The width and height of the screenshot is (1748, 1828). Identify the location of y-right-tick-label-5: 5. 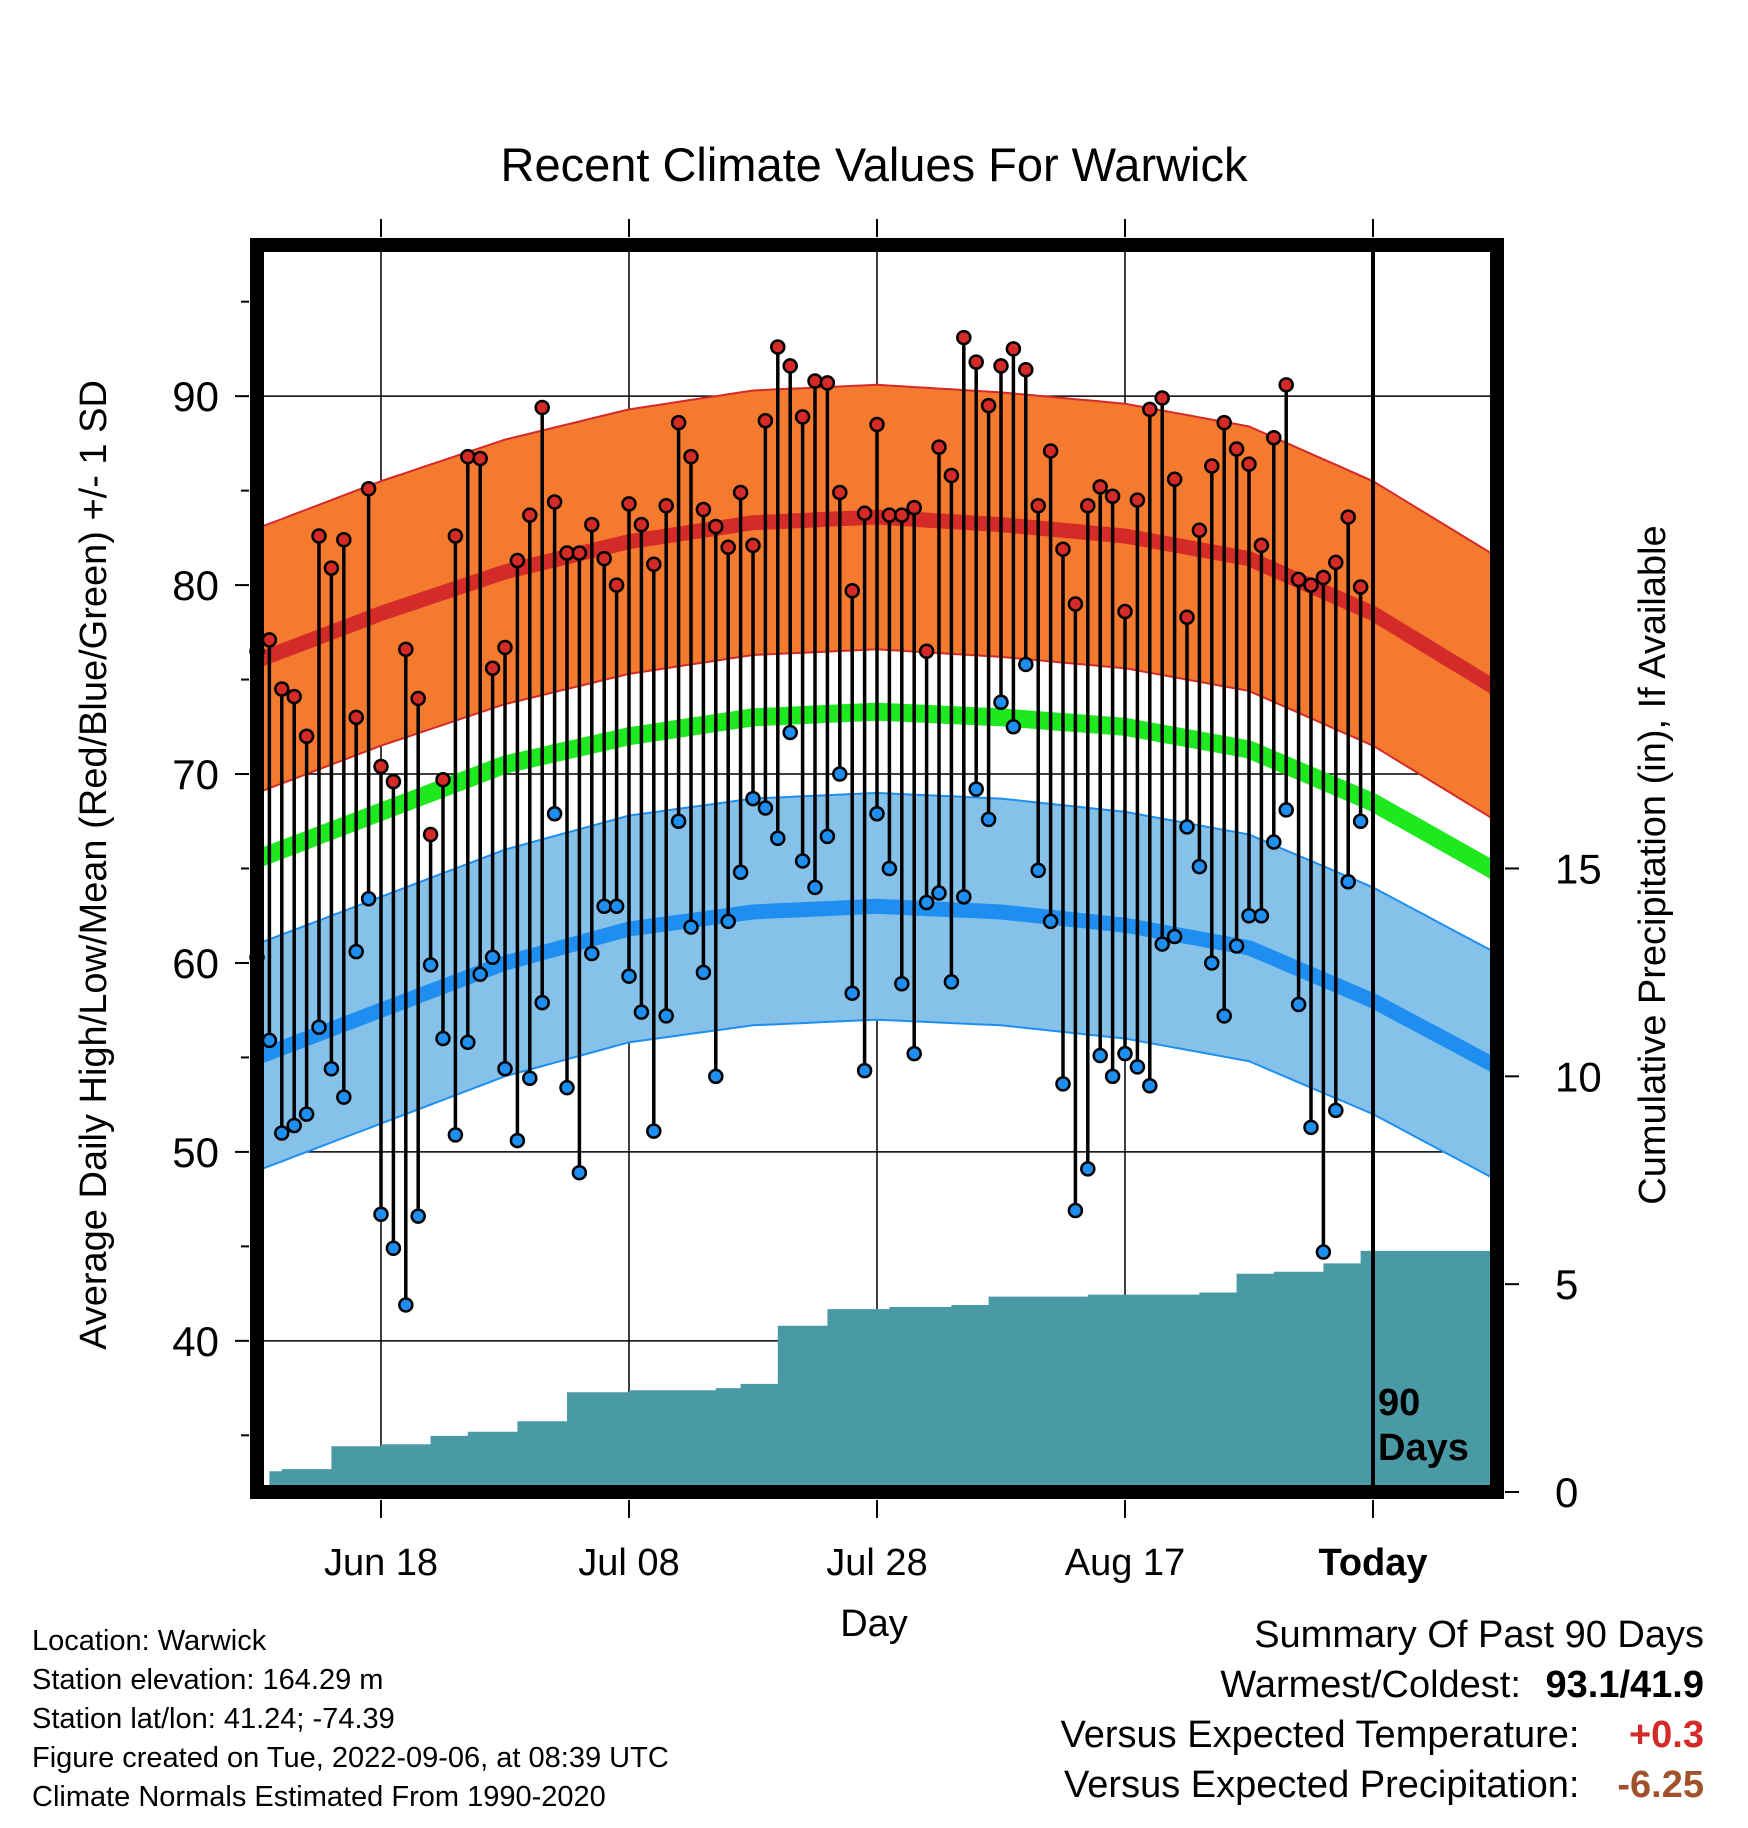
(1566, 1284).